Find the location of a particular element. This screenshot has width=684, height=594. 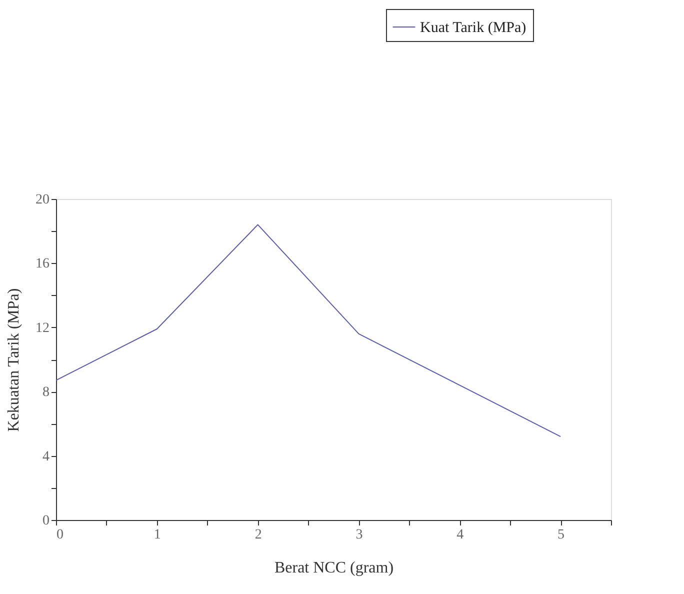

y-tick-label: 4 is located at coordinates (46, 456).